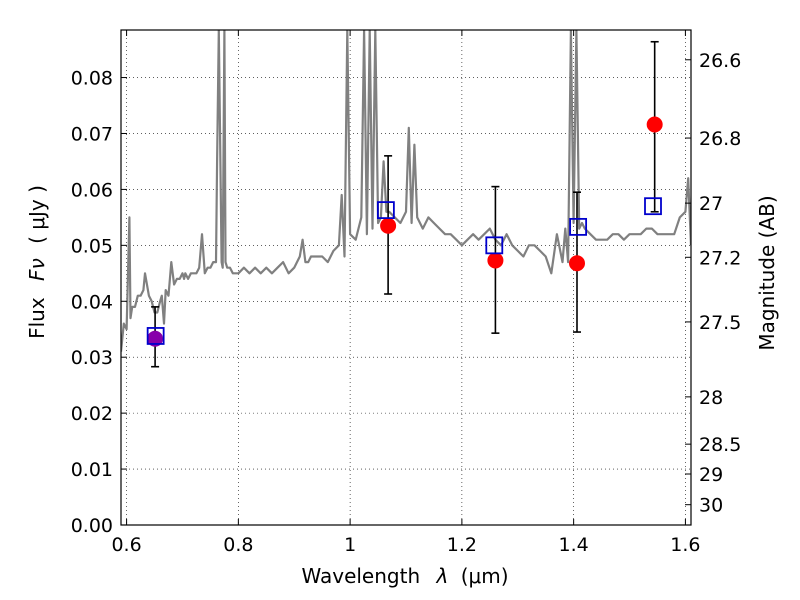 The image size is (800, 600). What do you see at coordinates (92, 470) in the screenshot?
I see `y-tick-label: 0.01` at bounding box center [92, 470].